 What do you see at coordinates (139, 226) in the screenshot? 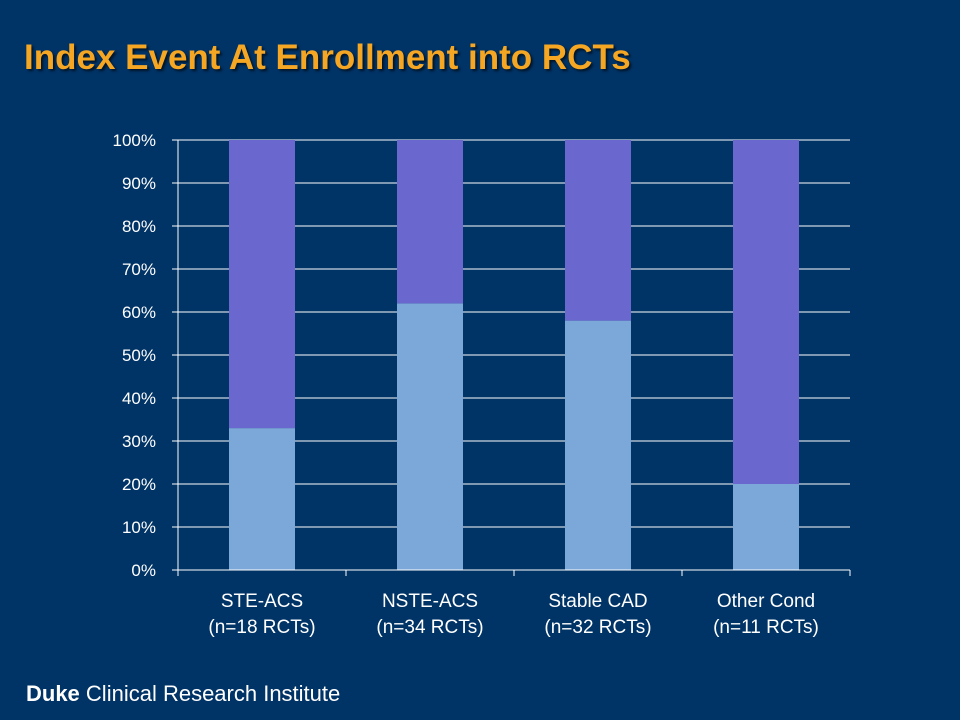
I see `y-tick-label: 80%` at bounding box center [139, 226].